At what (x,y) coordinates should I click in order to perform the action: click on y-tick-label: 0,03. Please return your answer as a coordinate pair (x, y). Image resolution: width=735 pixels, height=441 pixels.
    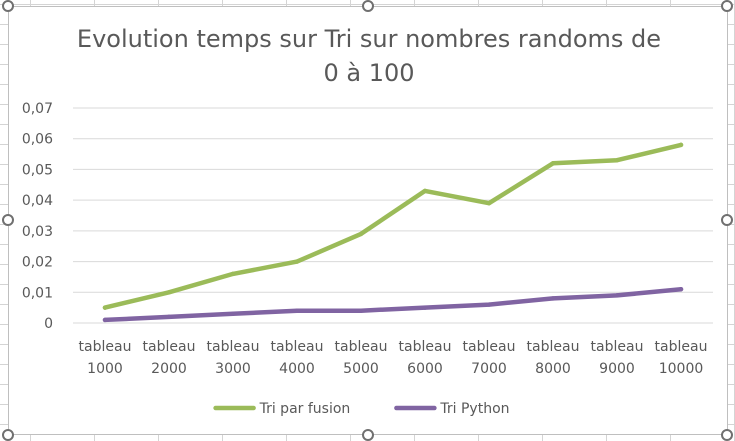
    Looking at the image, I should click on (37, 232).